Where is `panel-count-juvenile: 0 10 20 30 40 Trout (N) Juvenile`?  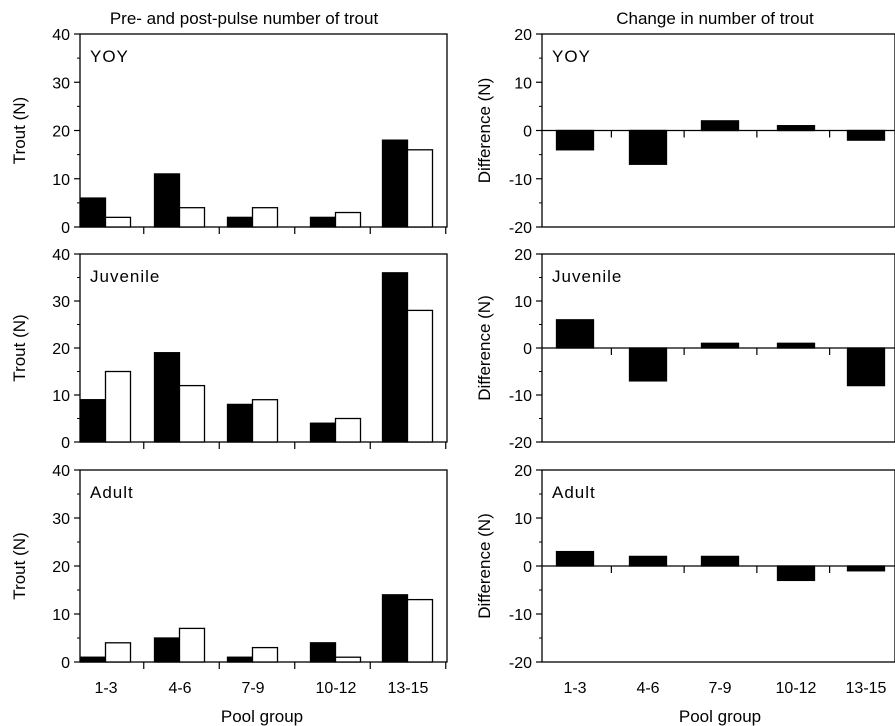
panel-count-juvenile: 0 10 20 30 40 Trout (N) Juvenile is located at coordinates (229, 349).